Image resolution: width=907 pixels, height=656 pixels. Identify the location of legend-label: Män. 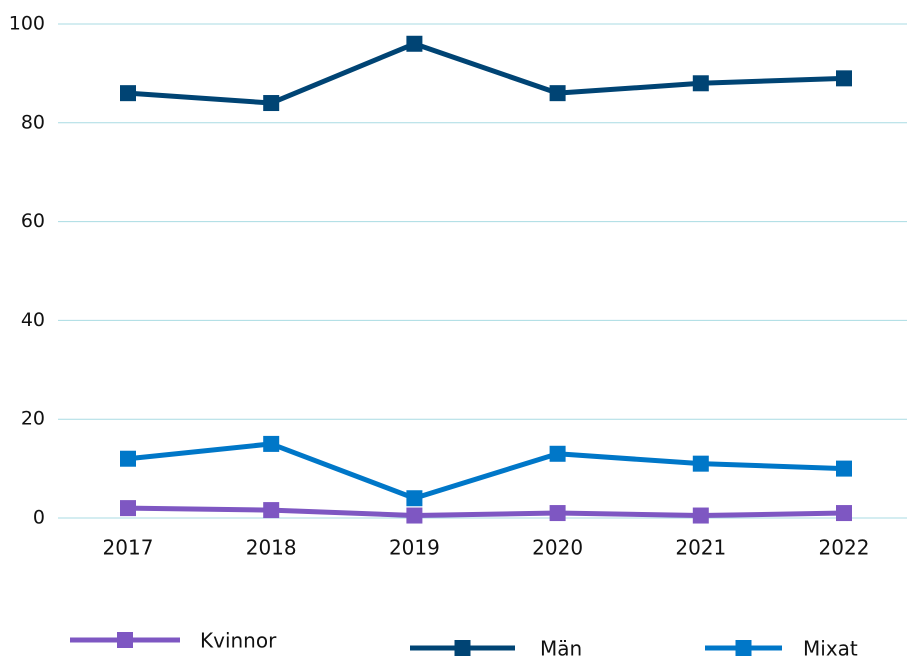
(561, 646).